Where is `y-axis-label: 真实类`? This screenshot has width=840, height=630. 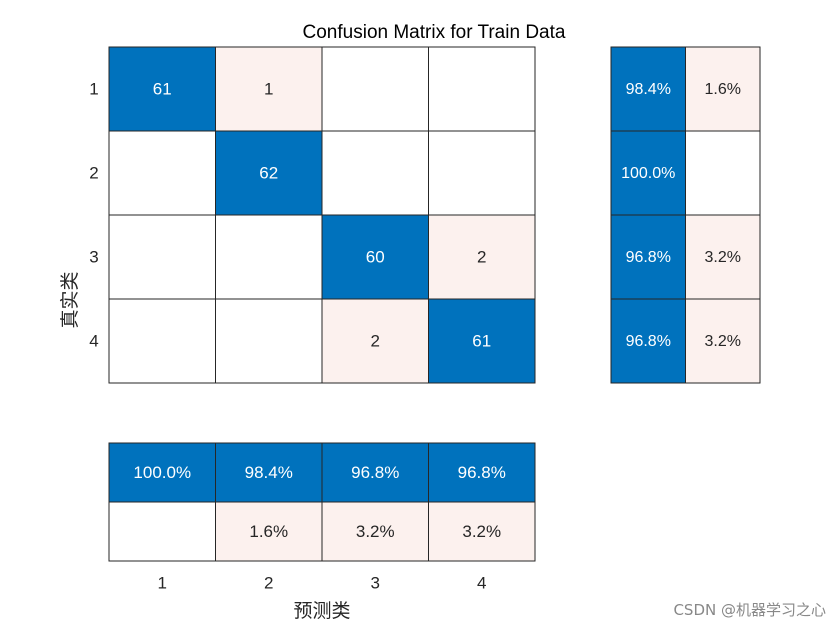 y-axis-label: 真实类 is located at coordinates (70, 299).